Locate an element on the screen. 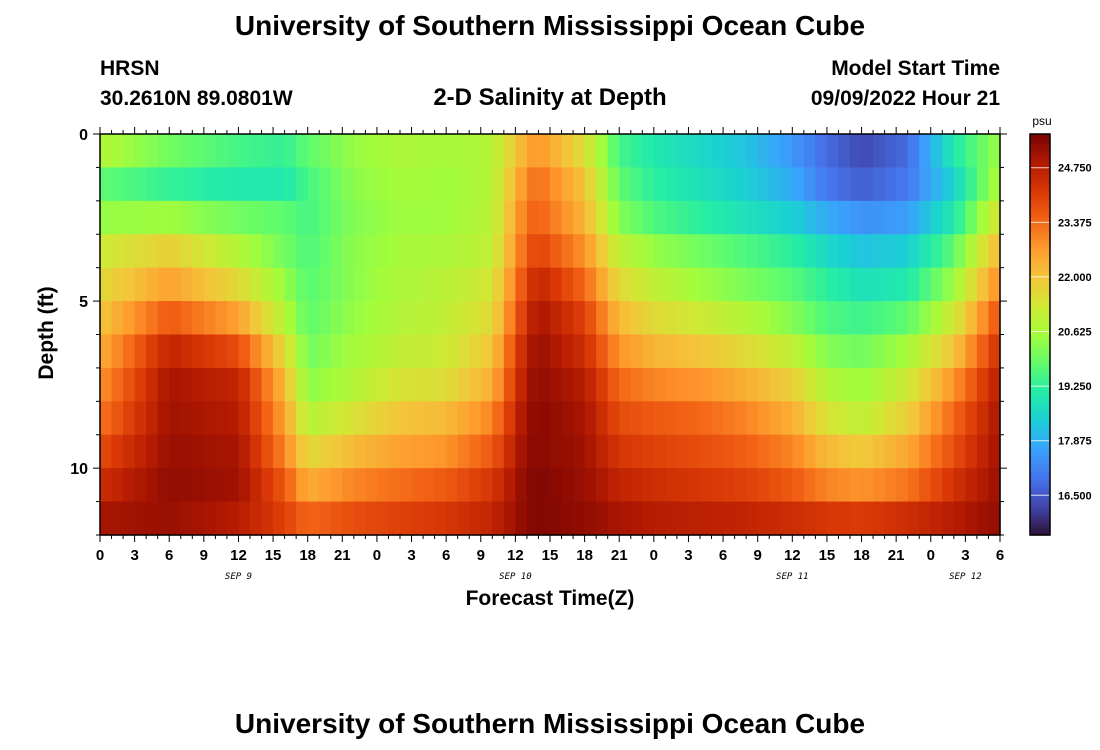 The image size is (1100, 750). x-tick-label: 18 is located at coordinates (861, 555).